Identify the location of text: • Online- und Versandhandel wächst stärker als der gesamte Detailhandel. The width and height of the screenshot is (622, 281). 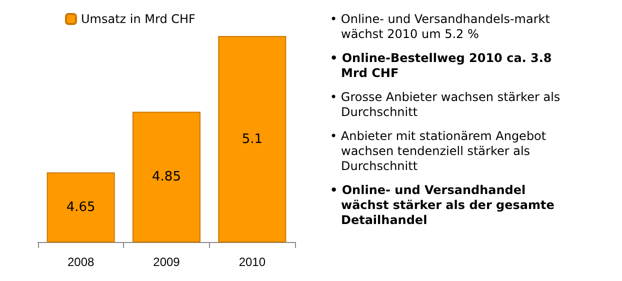
(443, 205).